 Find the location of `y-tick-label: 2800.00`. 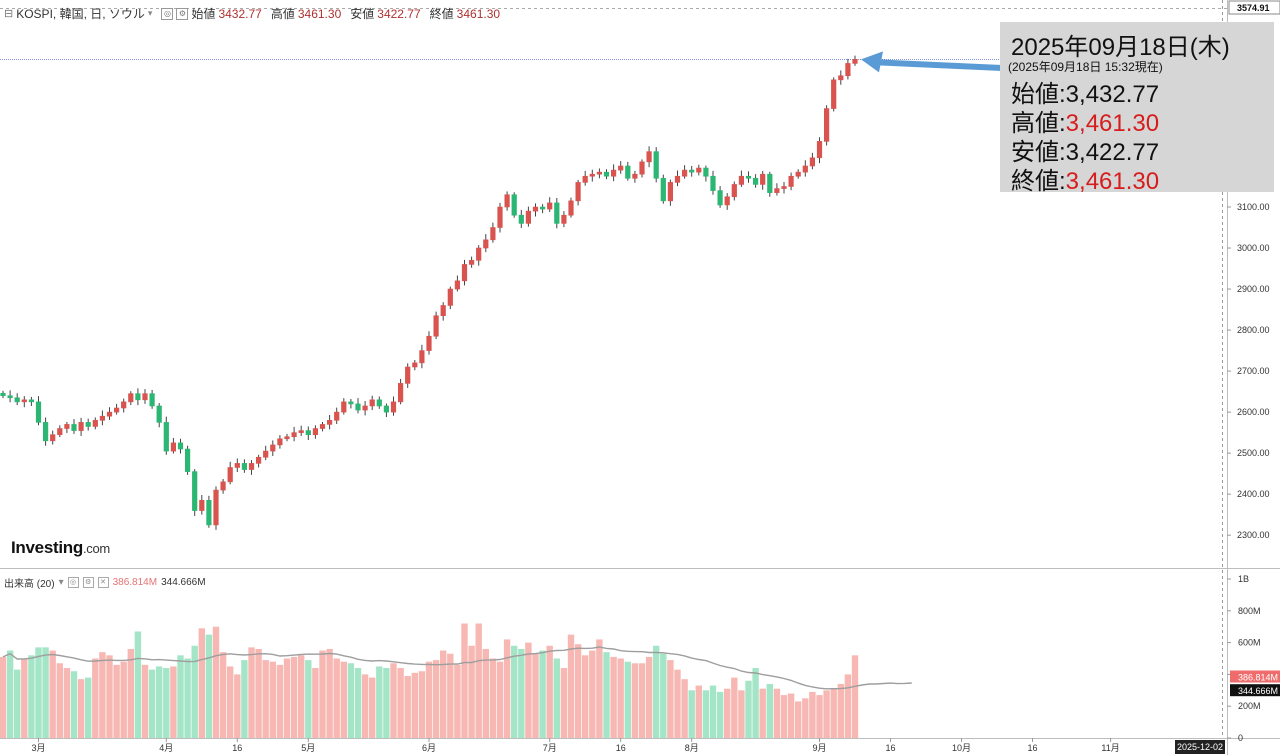

y-tick-label: 2800.00 is located at coordinates (1253, 330).